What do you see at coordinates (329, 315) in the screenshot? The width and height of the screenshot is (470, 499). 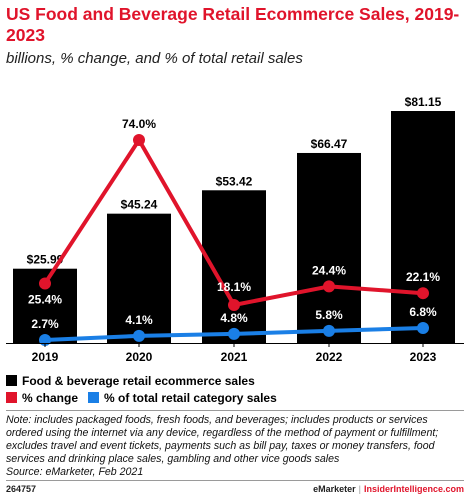 I see `share-label-2022: 5.8%` at bounding box center [329, 315].